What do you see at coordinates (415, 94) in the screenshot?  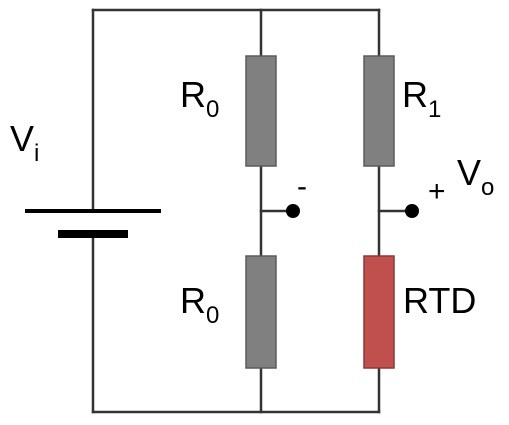 I see `label-r1-main: R` at bounding box center [415, 94].